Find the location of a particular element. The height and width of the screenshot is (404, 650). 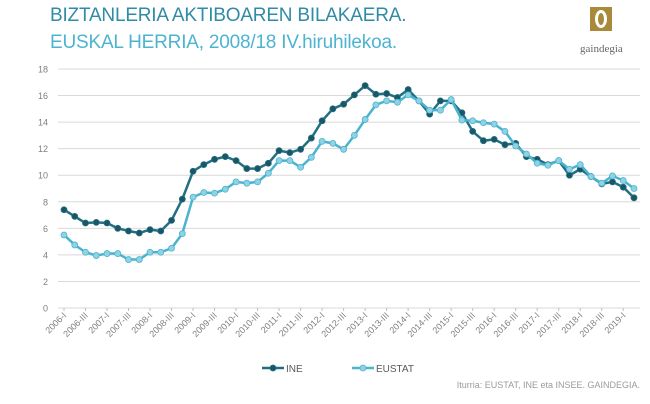

legend-marker-eustat is located at coordinates (363, 368).